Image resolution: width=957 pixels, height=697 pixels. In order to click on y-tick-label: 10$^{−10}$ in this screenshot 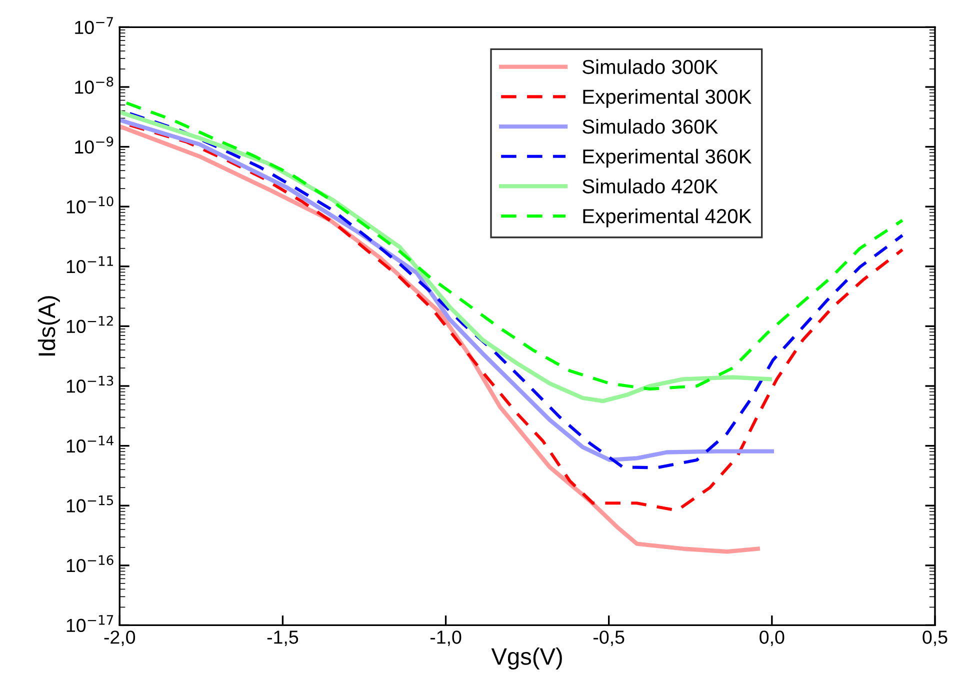, I will do `click(90, 205)`.